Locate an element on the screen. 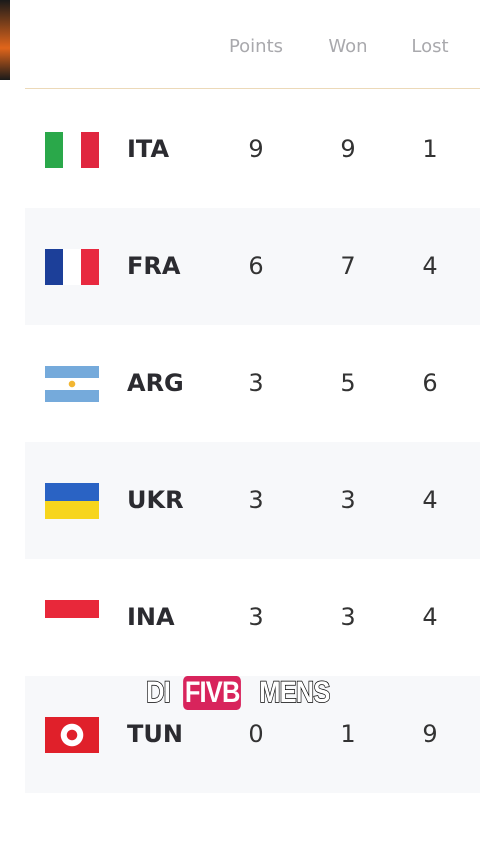  stat-cell: 0 is located at coordinates (256, 733).